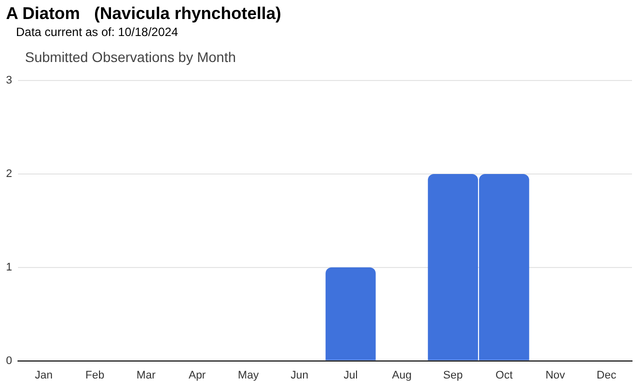  What do you see at coordinates (9, 360) in the screenshot?
I see `y-tick-label: 0` at bounding box center [9, 360].